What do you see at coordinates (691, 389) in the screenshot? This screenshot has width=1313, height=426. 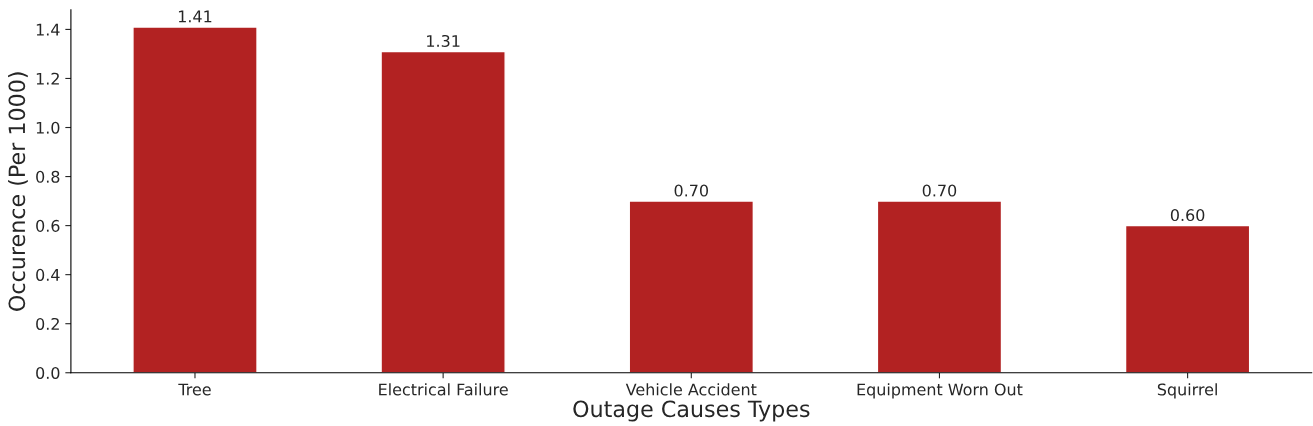 I see `x-tick-label: Vehicle Accident` at bounding box center [691, 389].